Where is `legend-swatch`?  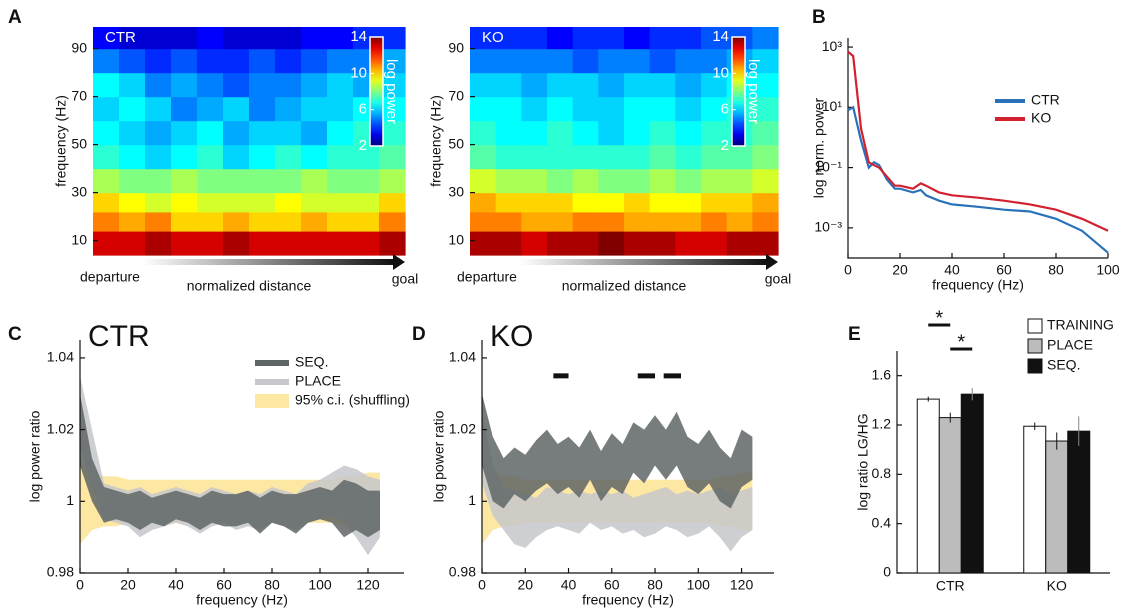
legend-swatch is located at coordinates (1035, 326).